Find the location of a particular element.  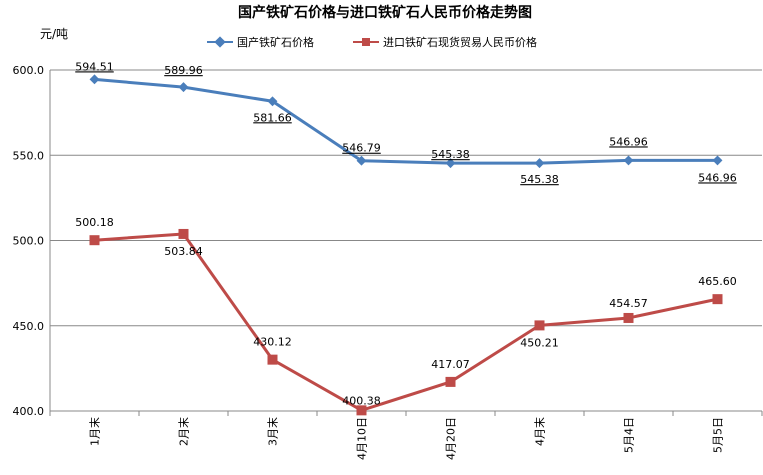

y-tick-label: 500.0 is located at coordinates (29, 241).